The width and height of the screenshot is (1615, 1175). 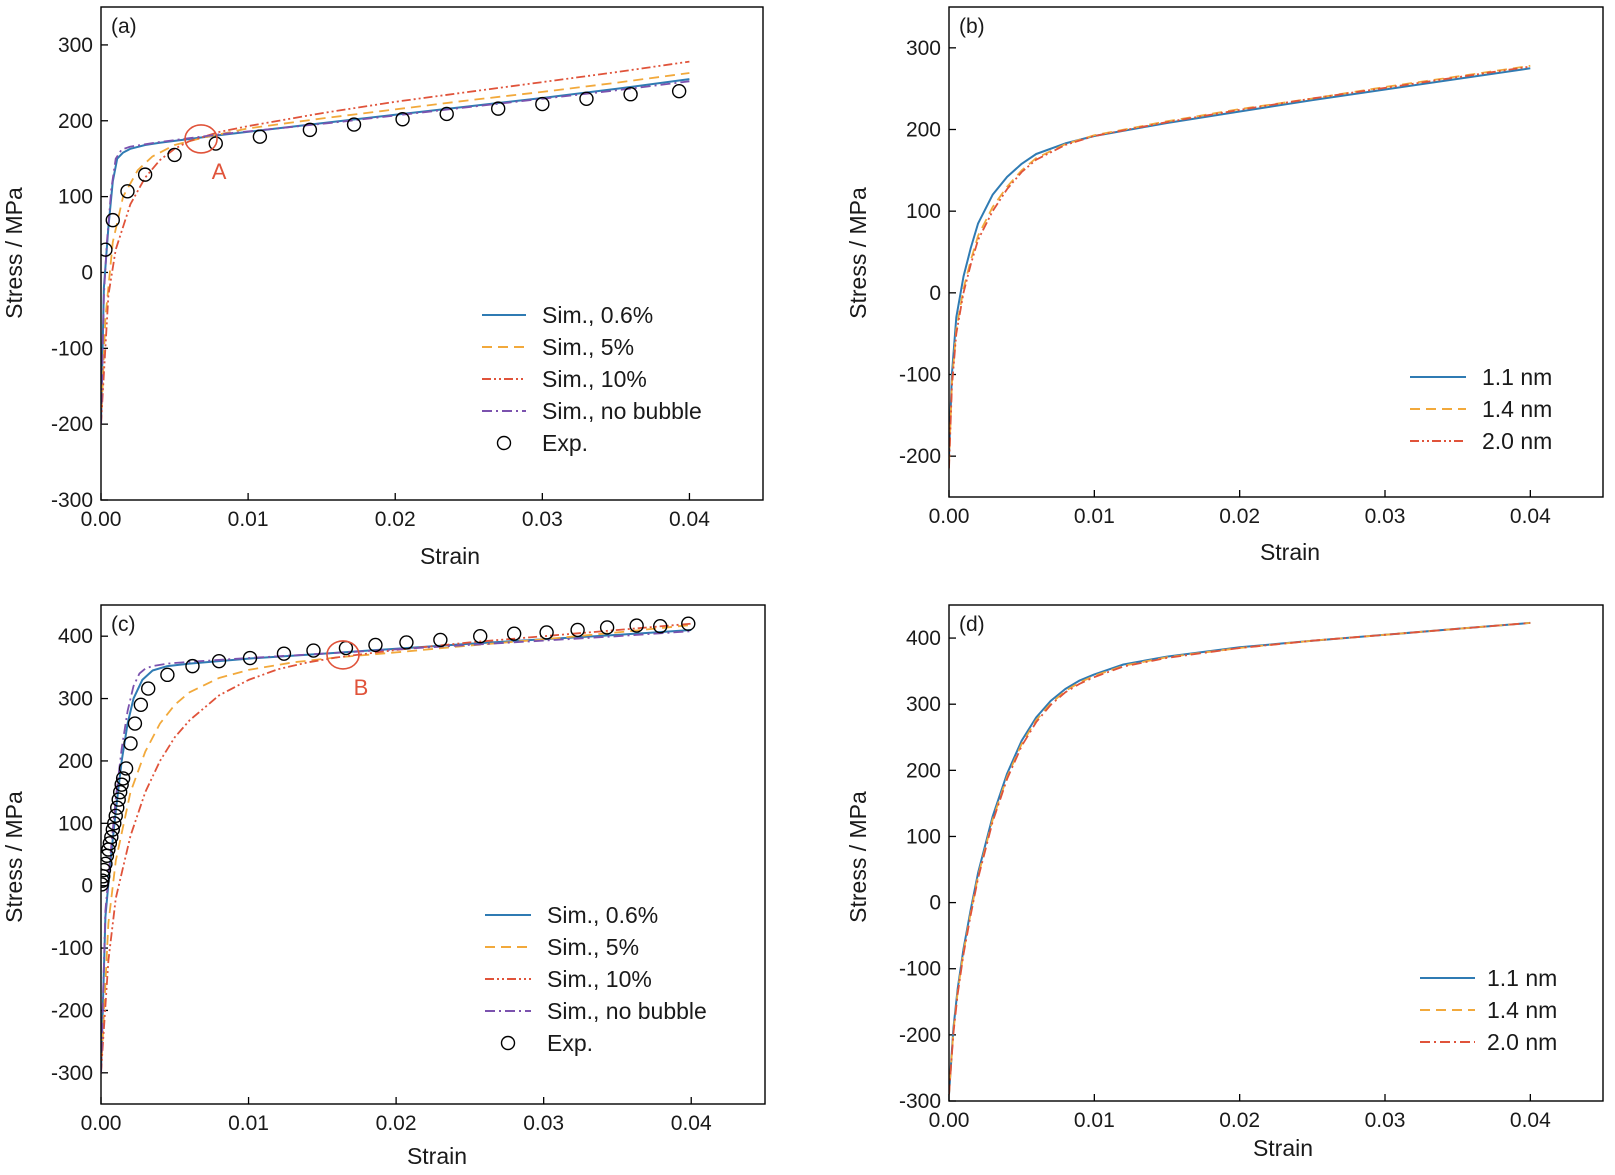 I want to click on annotation-label: A, so click(x=219, y=171).